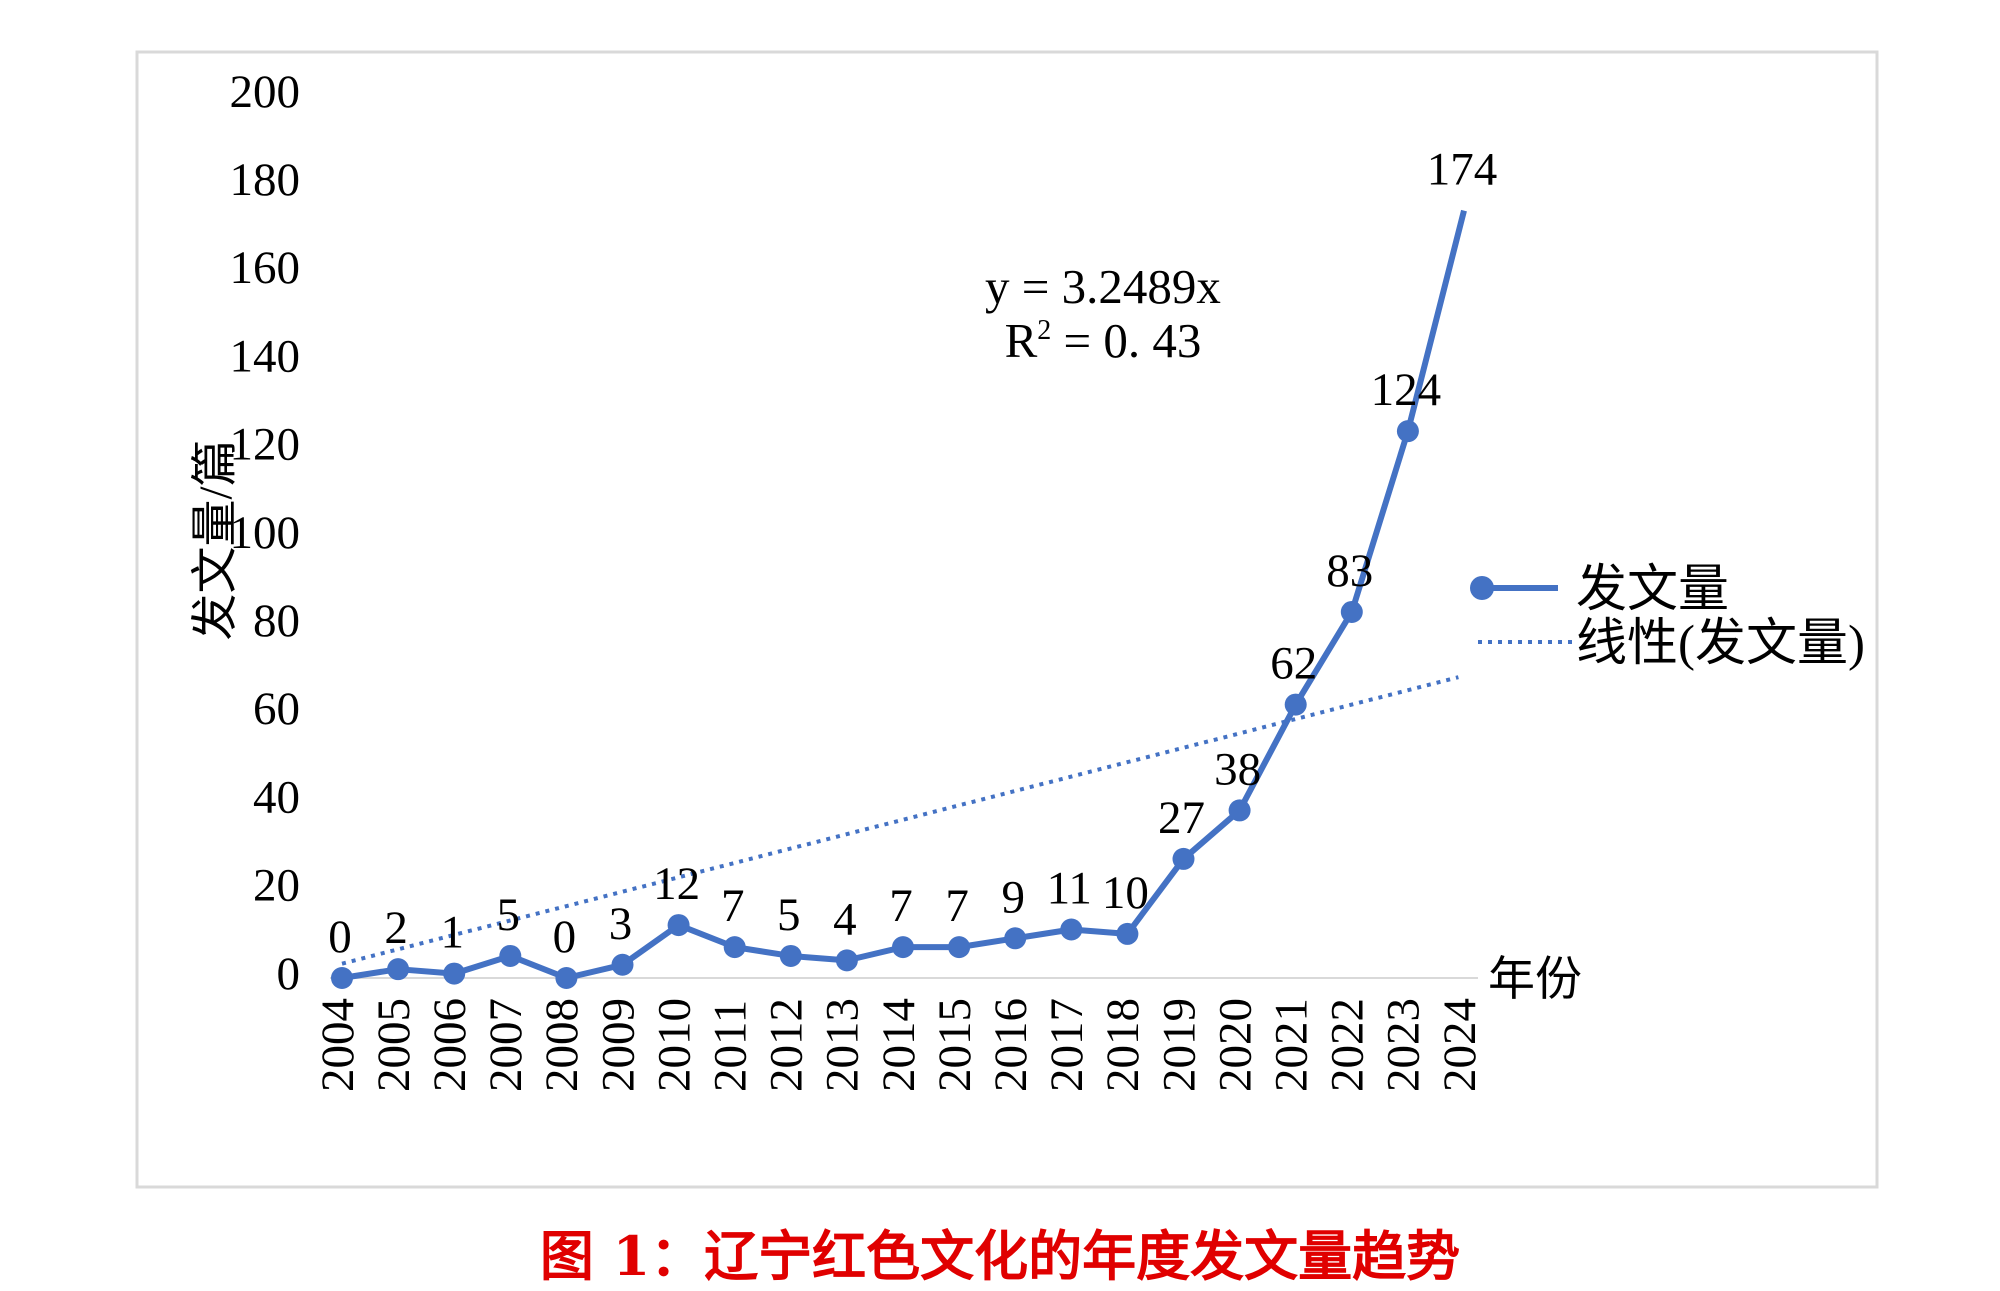  I want to click on data-label: 2, so click(396, 928).